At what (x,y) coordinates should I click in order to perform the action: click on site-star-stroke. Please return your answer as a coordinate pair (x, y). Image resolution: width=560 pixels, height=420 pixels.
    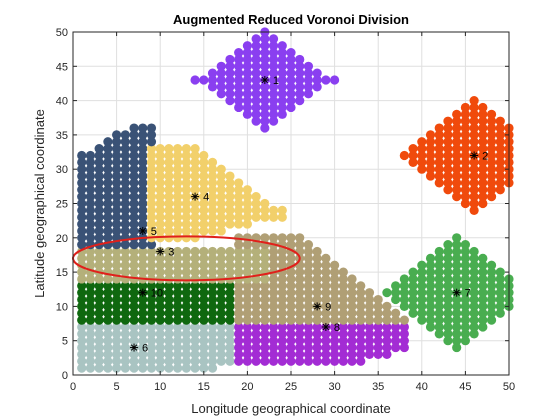
    Looking at the image, I should click on (195, 196).